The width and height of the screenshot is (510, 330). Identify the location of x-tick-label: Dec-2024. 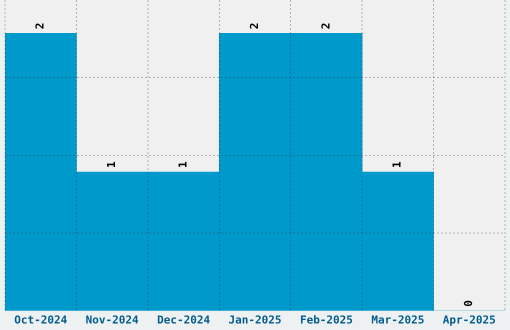
(183, 319).